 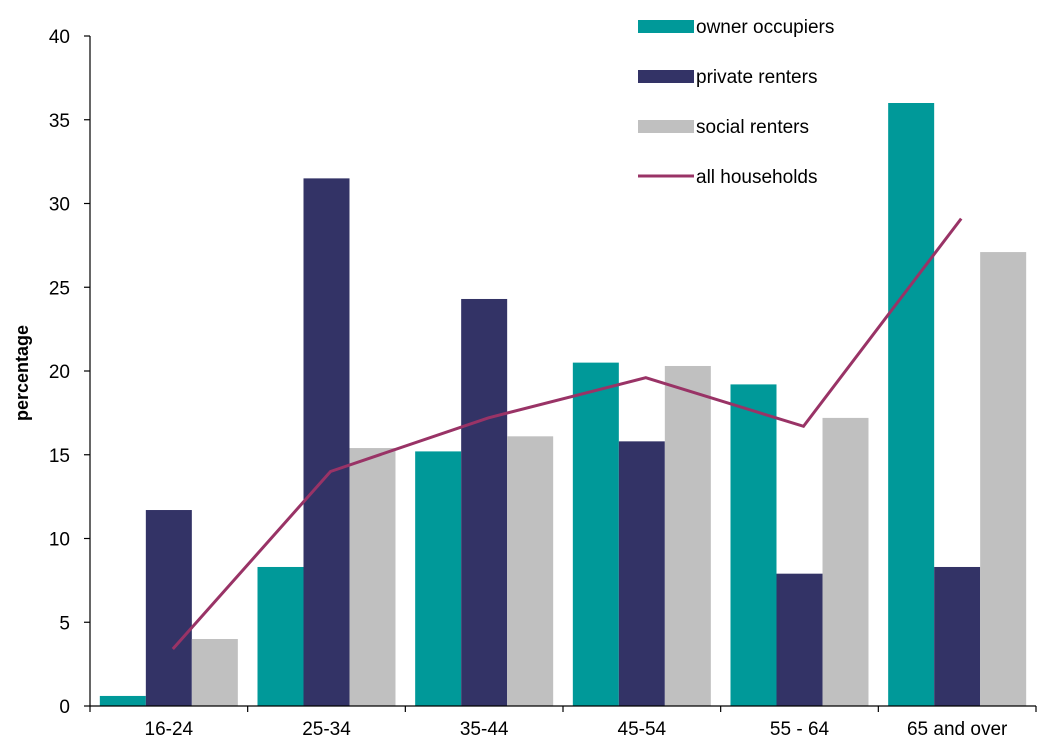 I want to click on legend-label: social renters, so click(x=752, y=127).